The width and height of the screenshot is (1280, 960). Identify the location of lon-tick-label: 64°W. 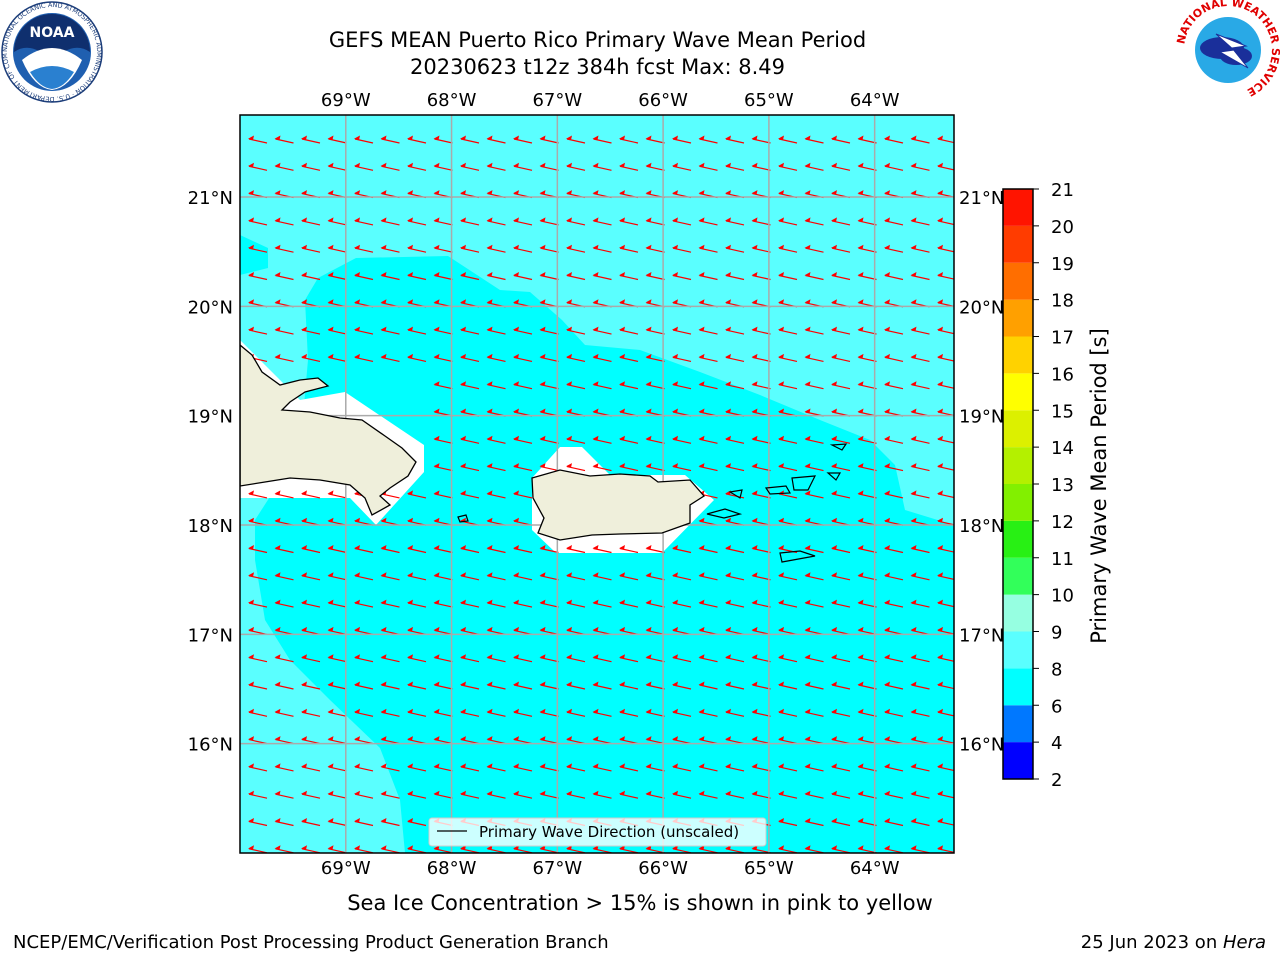
(875, 100).